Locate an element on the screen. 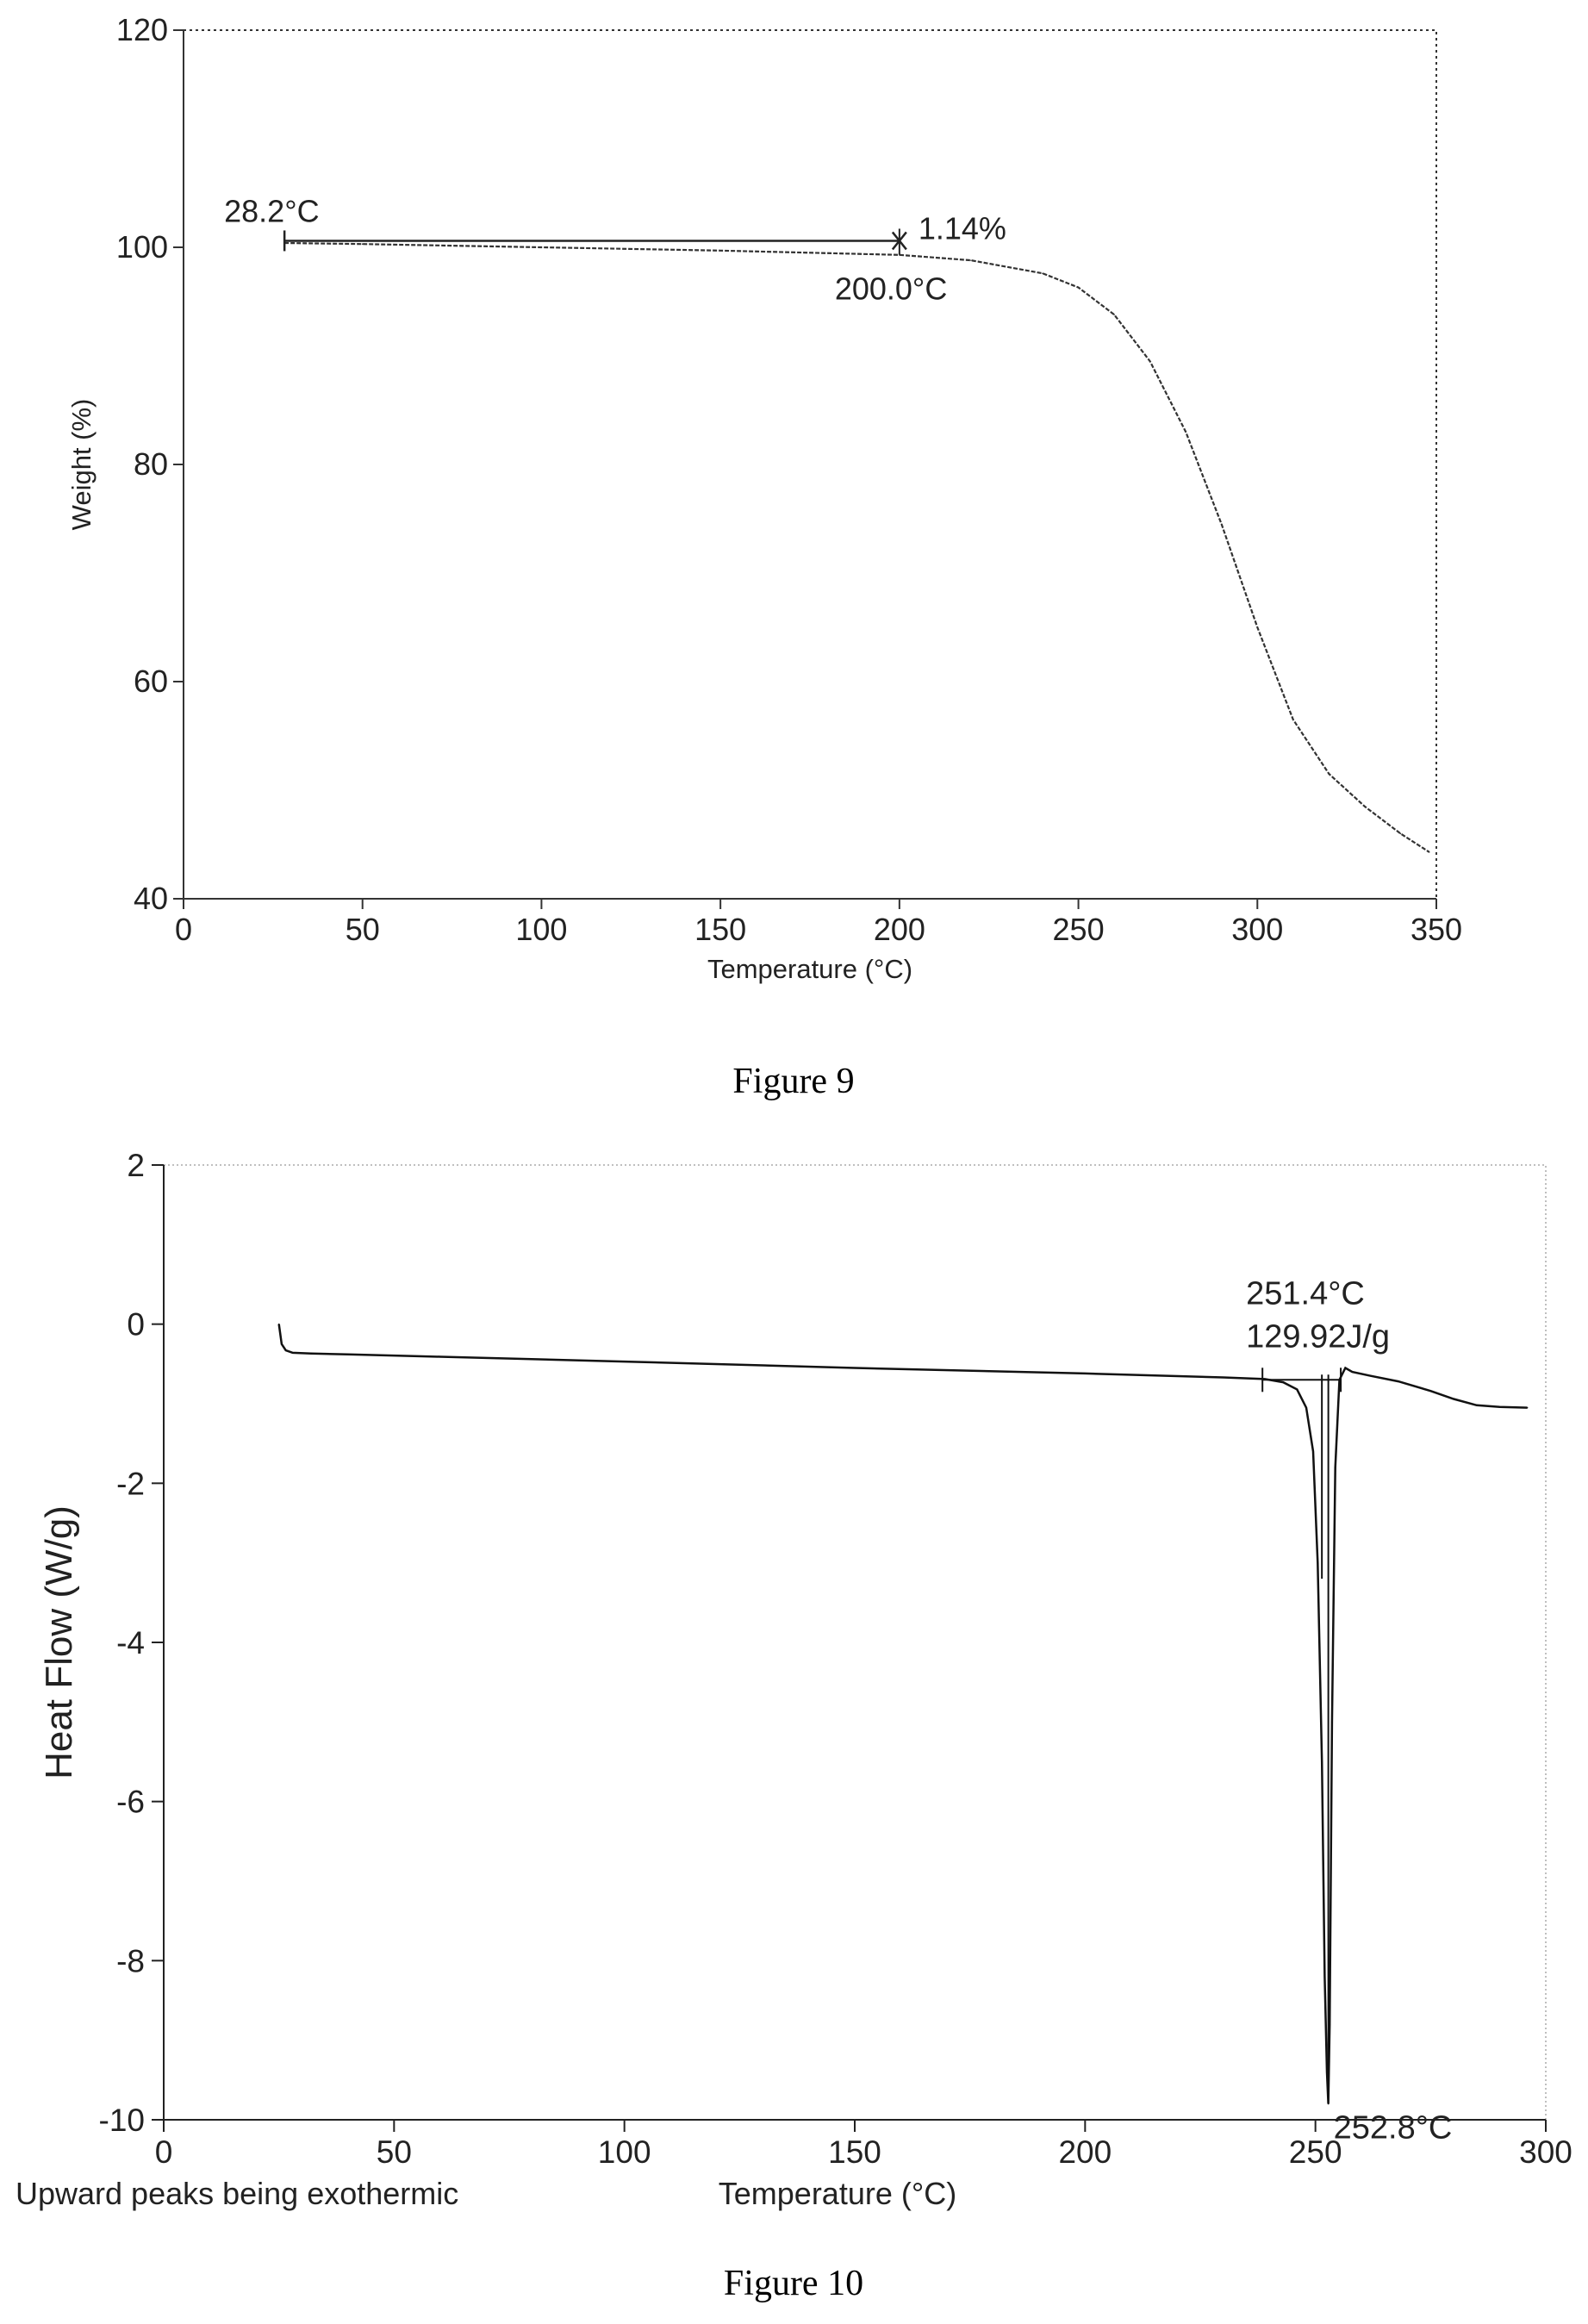 The image size is (1588, 2324). y-axis-title: Weight (%) is located at coordinates (81, 465).